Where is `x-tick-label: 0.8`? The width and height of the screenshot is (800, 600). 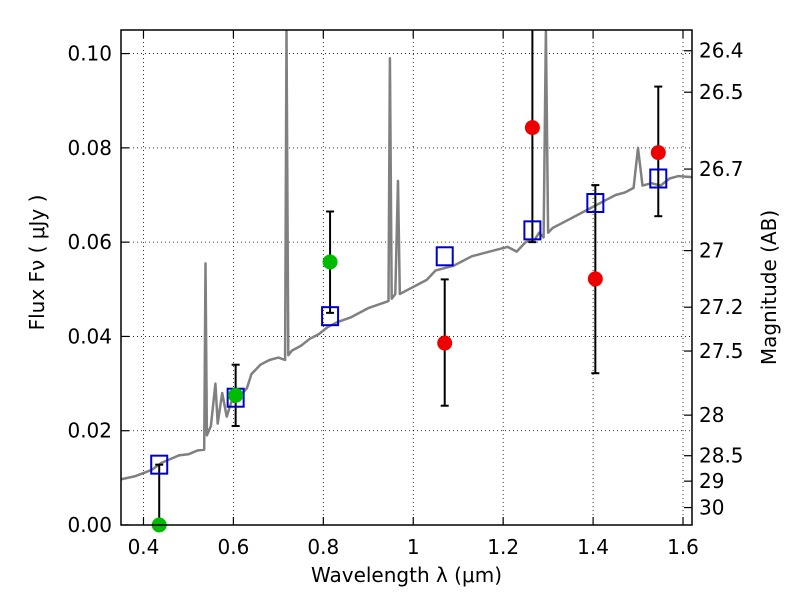 x-tick-label: 0.8 is located at coordinates (323, 547).